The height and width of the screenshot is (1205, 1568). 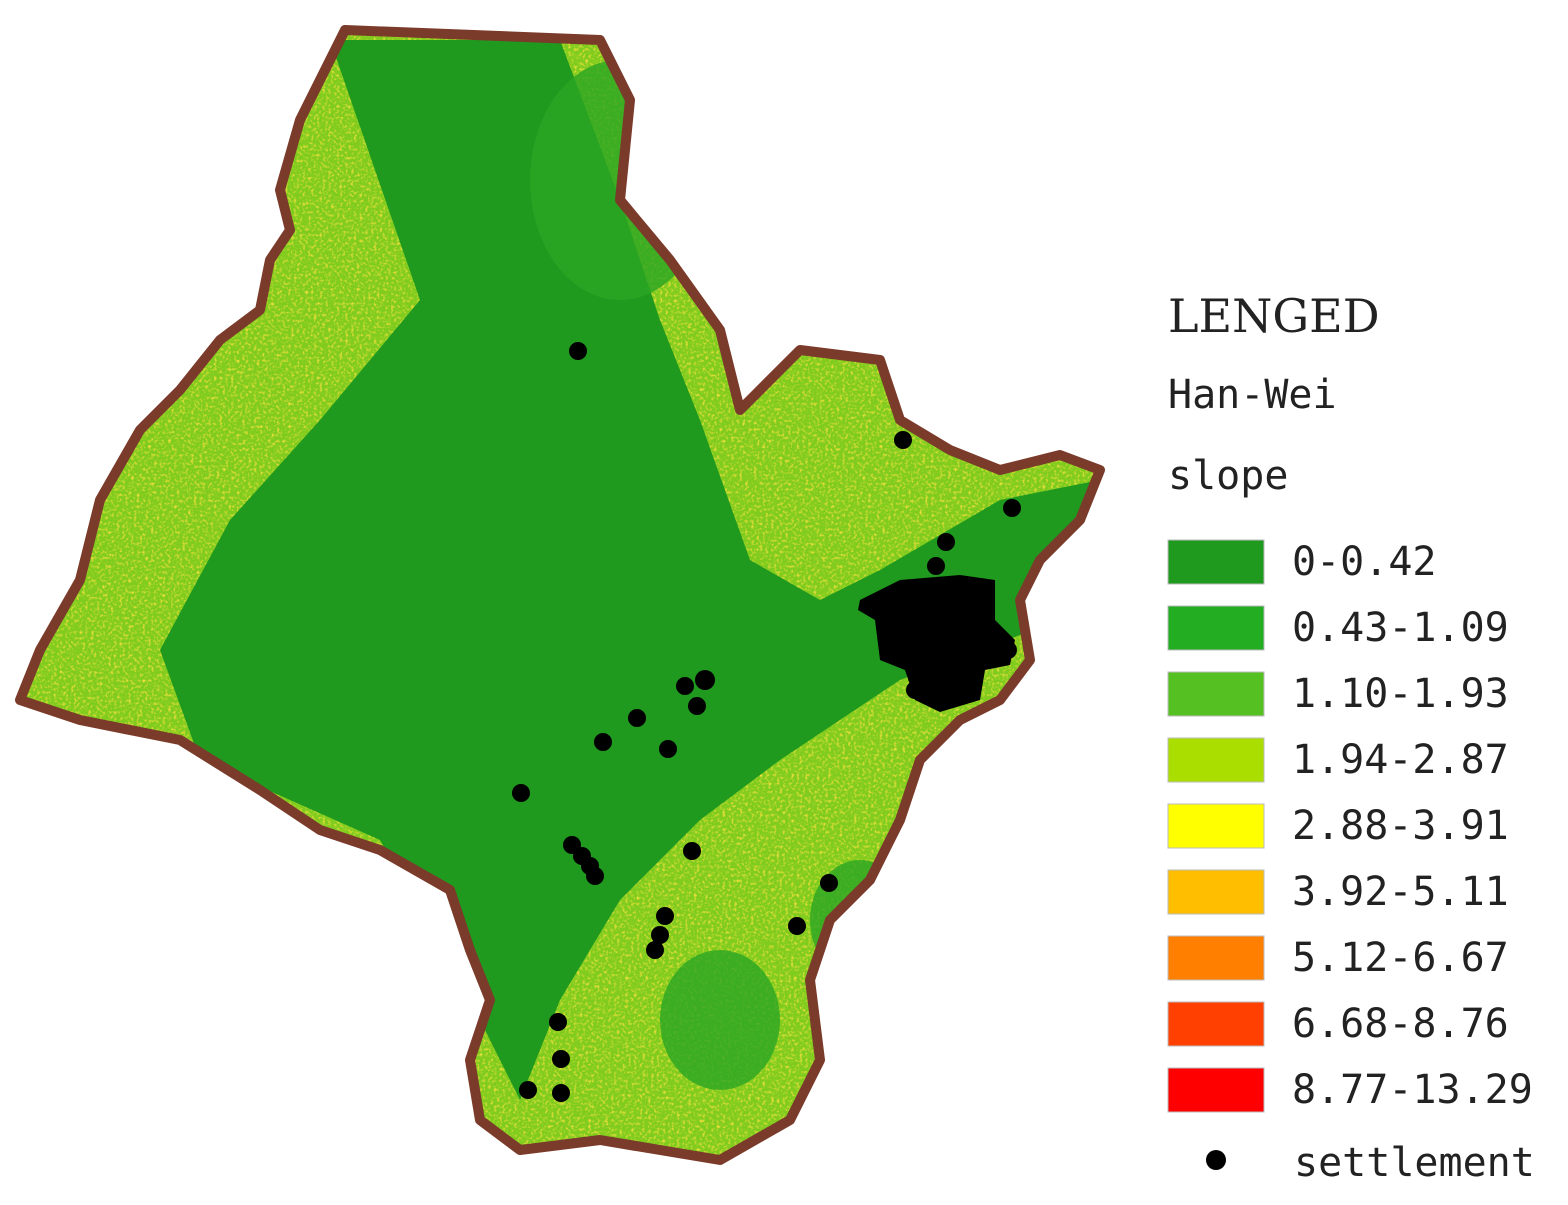 What do you see at coordinates (1400, 826) in the screenshot?
I see `legend-label: 2.88-3.91` at bounding box center [1400, 826].